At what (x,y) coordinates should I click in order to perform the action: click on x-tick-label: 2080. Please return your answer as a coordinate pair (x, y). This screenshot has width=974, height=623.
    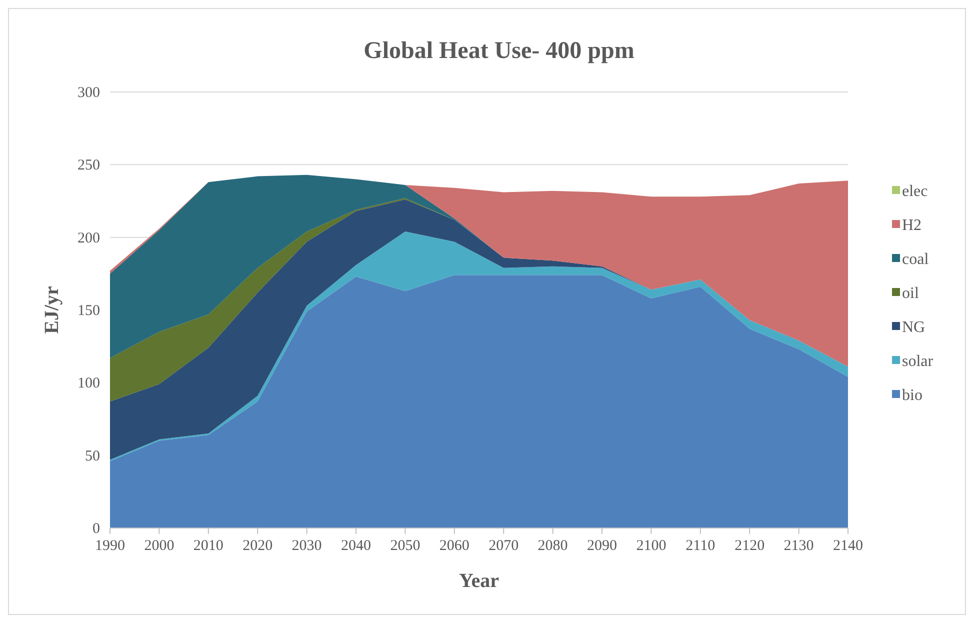
    Looking at the image, I should click on (553, 546).